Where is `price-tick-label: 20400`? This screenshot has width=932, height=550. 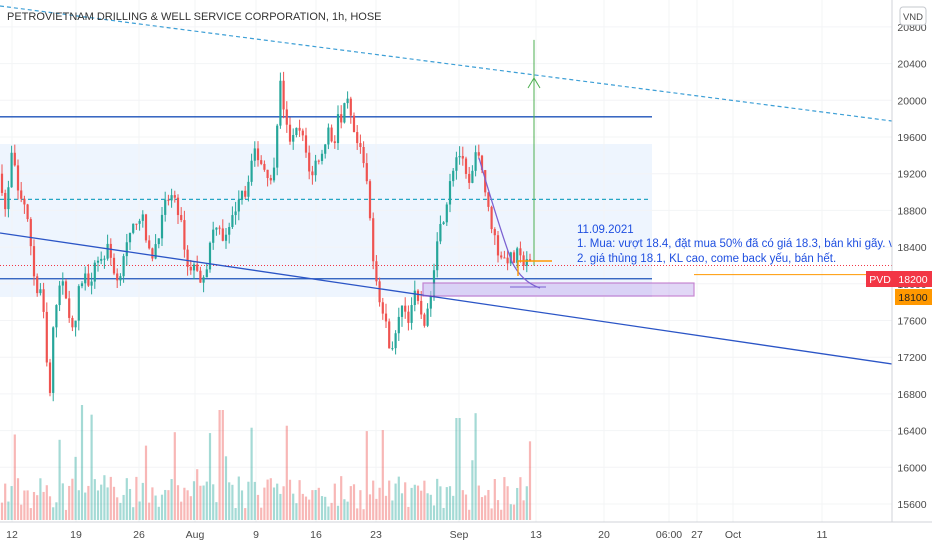 price-tick-label: 20400 is located at coordinates (911, 65).